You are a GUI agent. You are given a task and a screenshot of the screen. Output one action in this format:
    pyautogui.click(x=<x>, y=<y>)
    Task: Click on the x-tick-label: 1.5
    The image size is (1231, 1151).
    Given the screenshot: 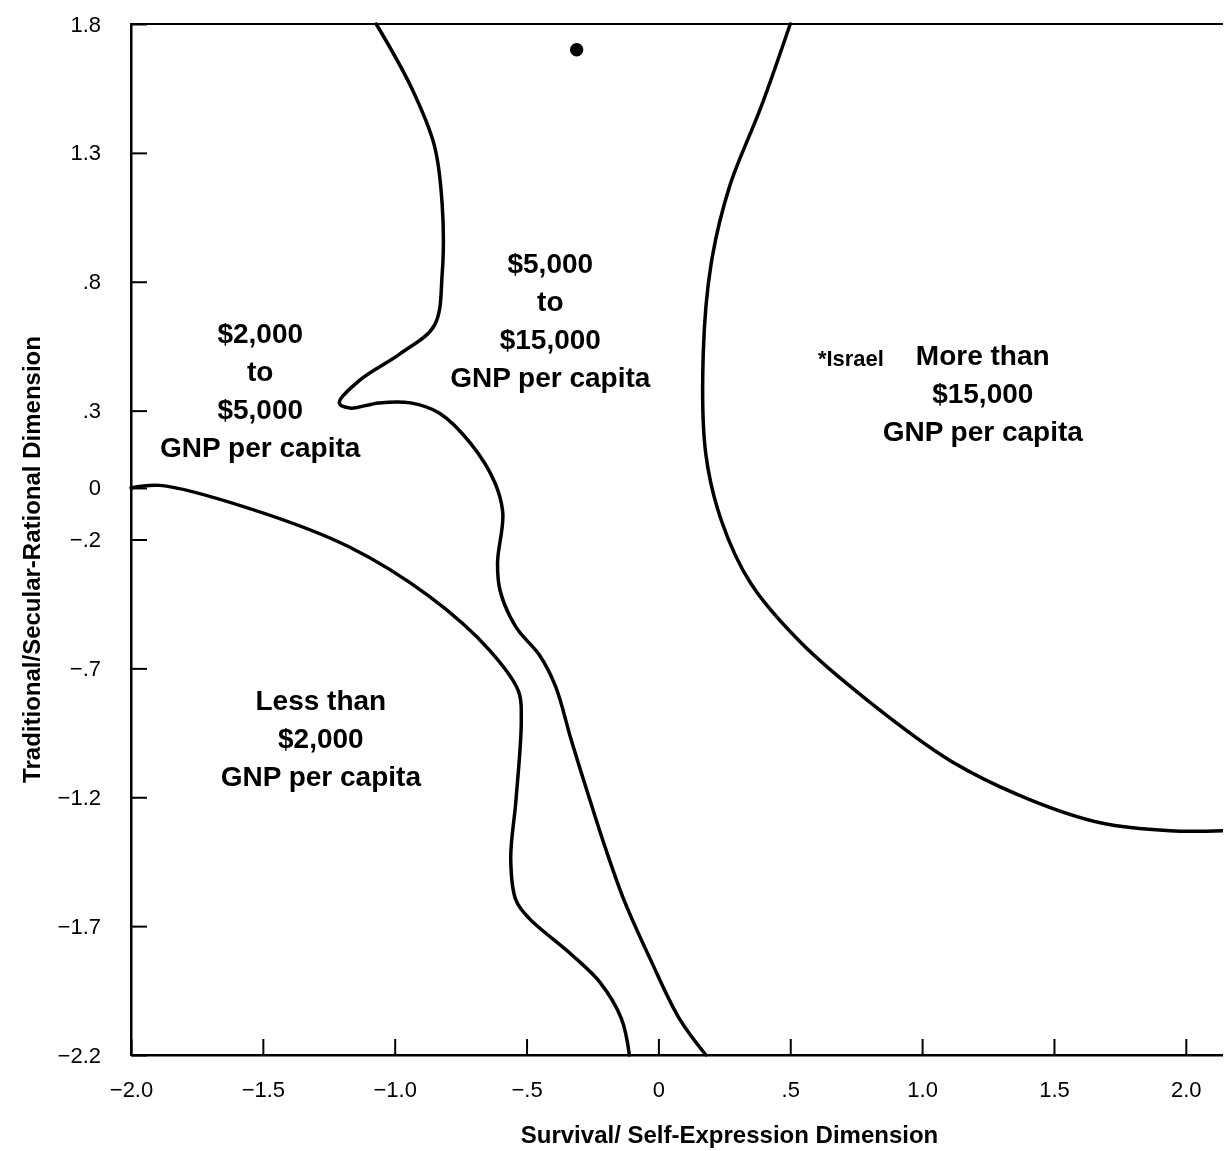 What is the action you would take?
    pyautogui.click(x=1054, y=1089)
    